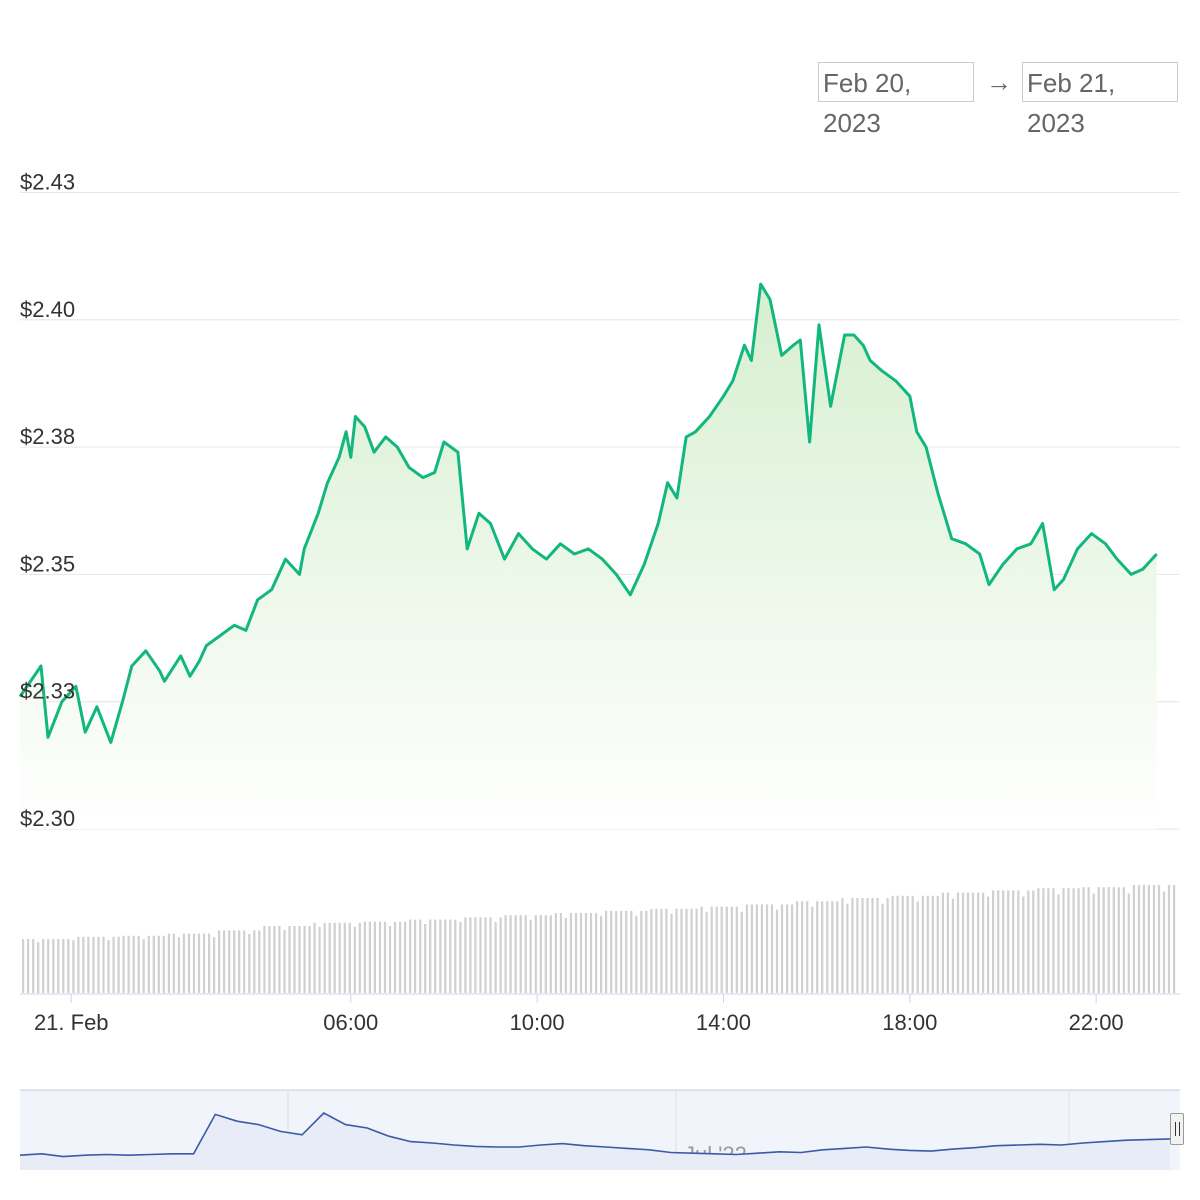  What do you see at coordinates (47, 500) in the screenshot?
I see `y-axis: $2.30 $2.33 $2.35 $2.38 $2.40 $2.43` at bounding box center [47, 500].